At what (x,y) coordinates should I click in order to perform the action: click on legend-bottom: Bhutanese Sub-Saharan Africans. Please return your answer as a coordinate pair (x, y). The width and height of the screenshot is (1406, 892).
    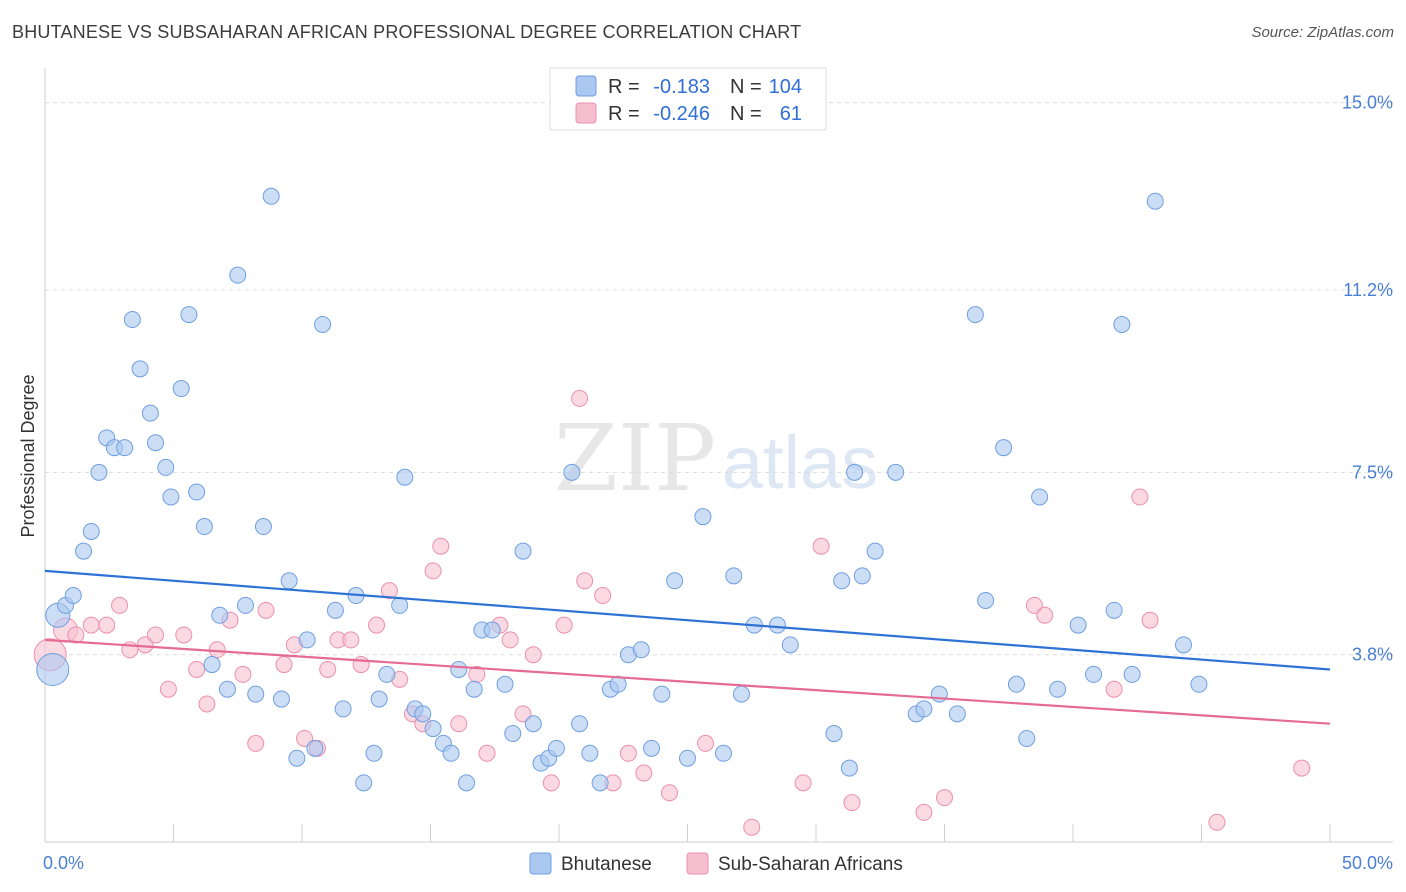
    Looking at the image, I should click on (716, 863).